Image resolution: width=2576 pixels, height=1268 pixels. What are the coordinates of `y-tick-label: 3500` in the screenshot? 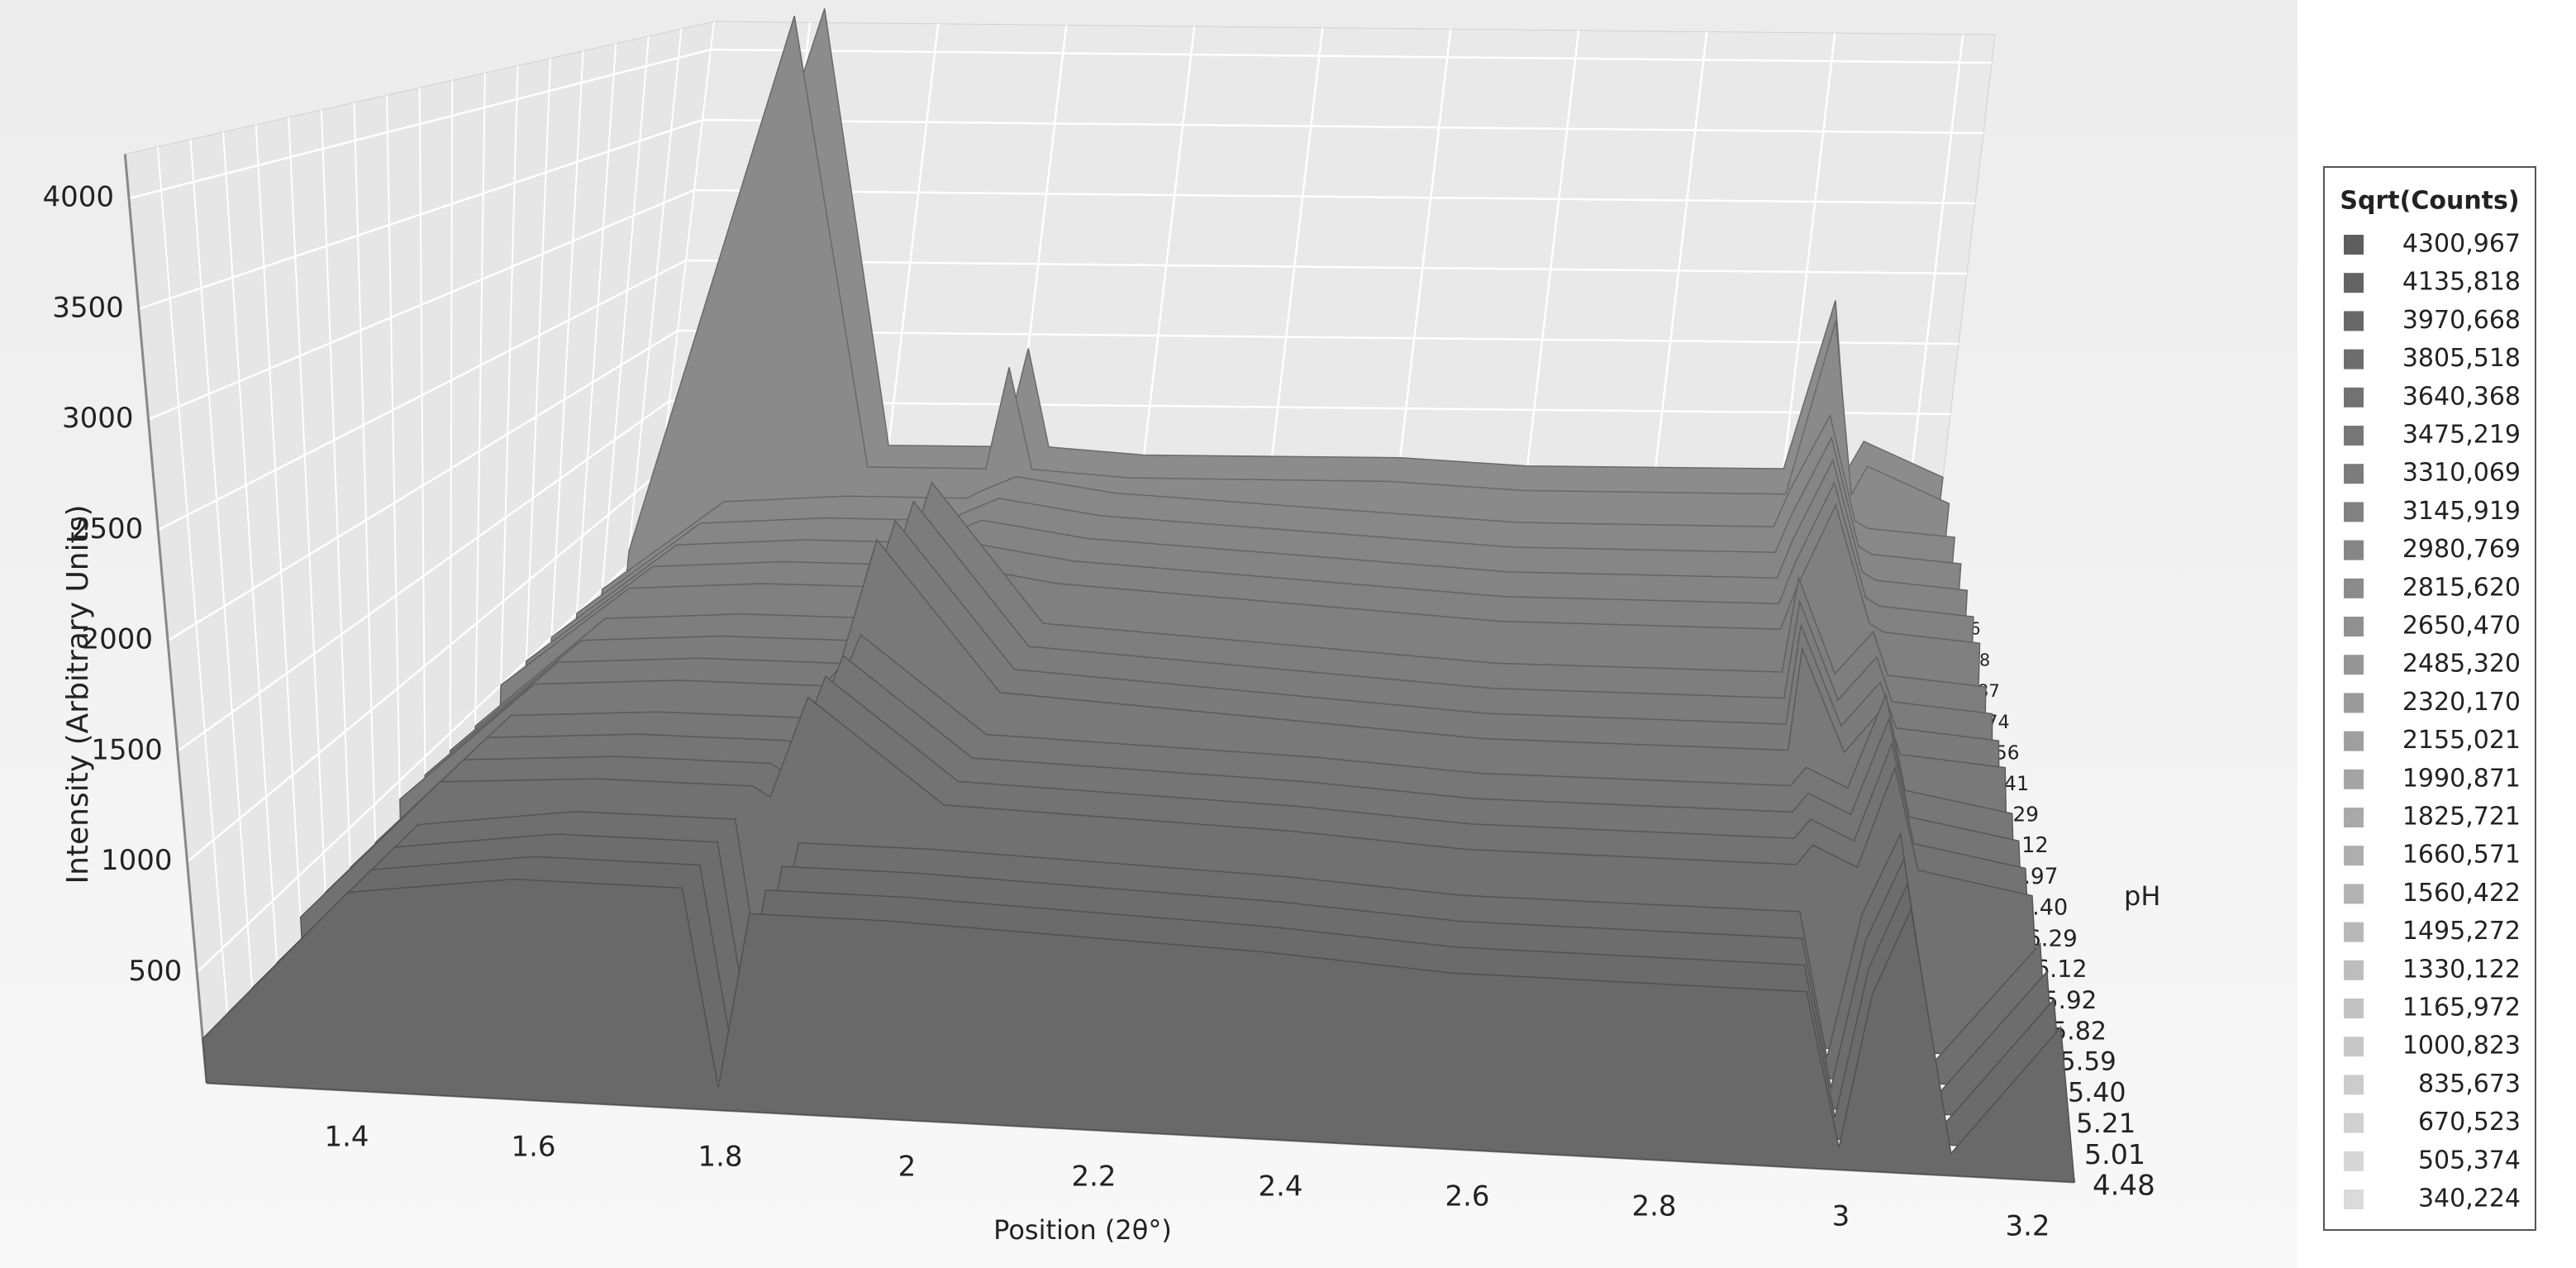 It's located at (88, 307).